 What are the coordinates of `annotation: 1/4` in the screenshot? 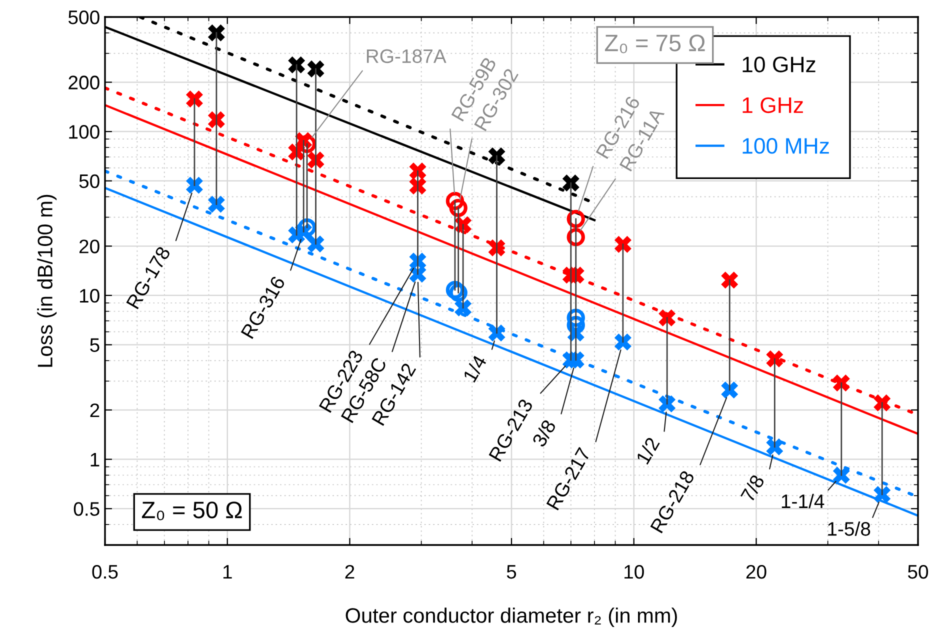 It's located at (475, 368).